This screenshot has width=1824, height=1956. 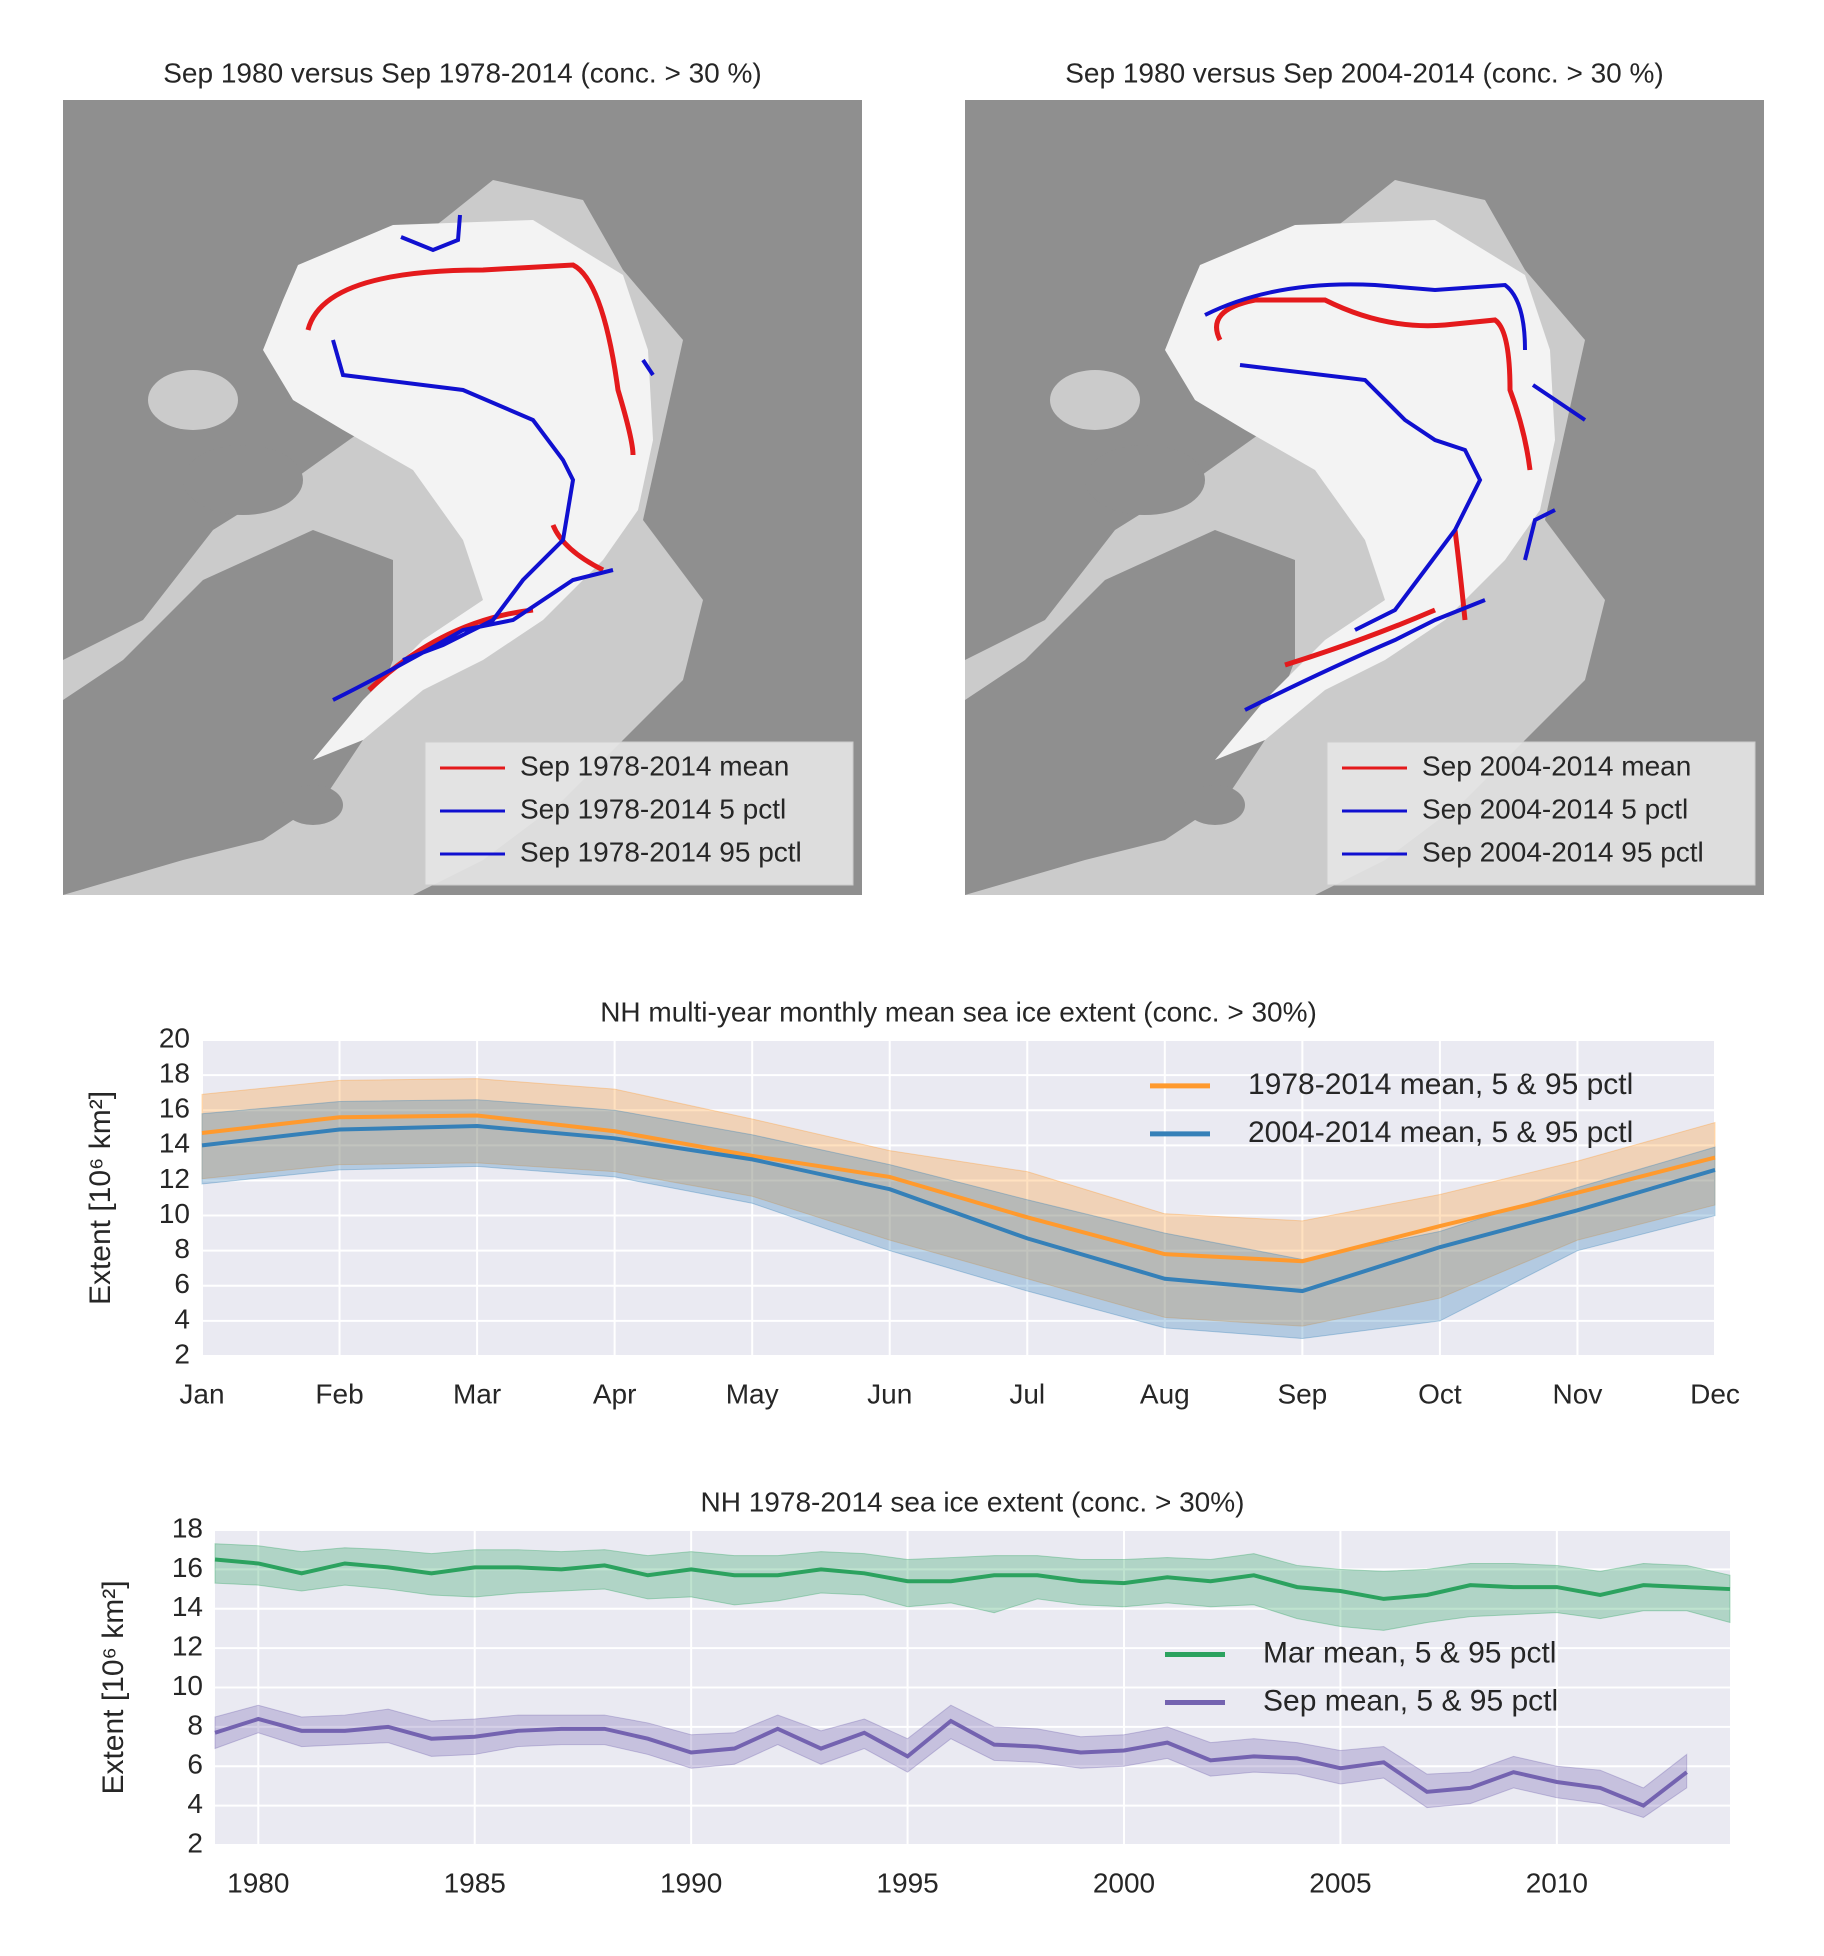 I want to click on x-tick-label: 1980, so click(x=258, y=1882).